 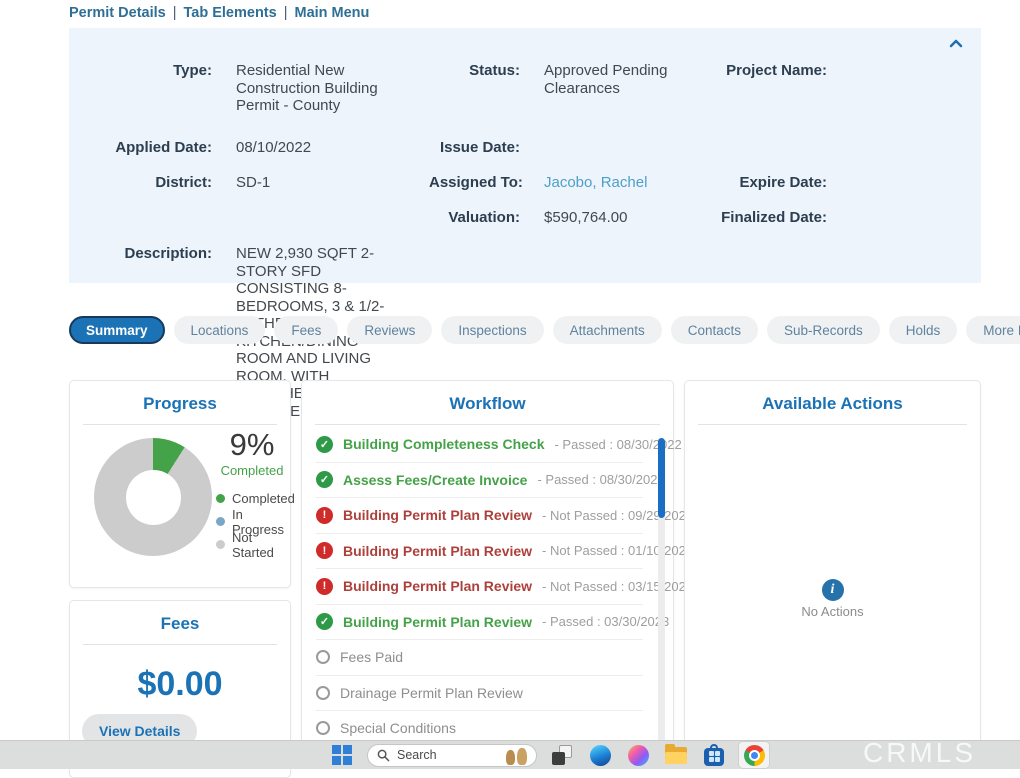 I want to click on crmls-watermark: CRMLS, so click(x=919, y=752).